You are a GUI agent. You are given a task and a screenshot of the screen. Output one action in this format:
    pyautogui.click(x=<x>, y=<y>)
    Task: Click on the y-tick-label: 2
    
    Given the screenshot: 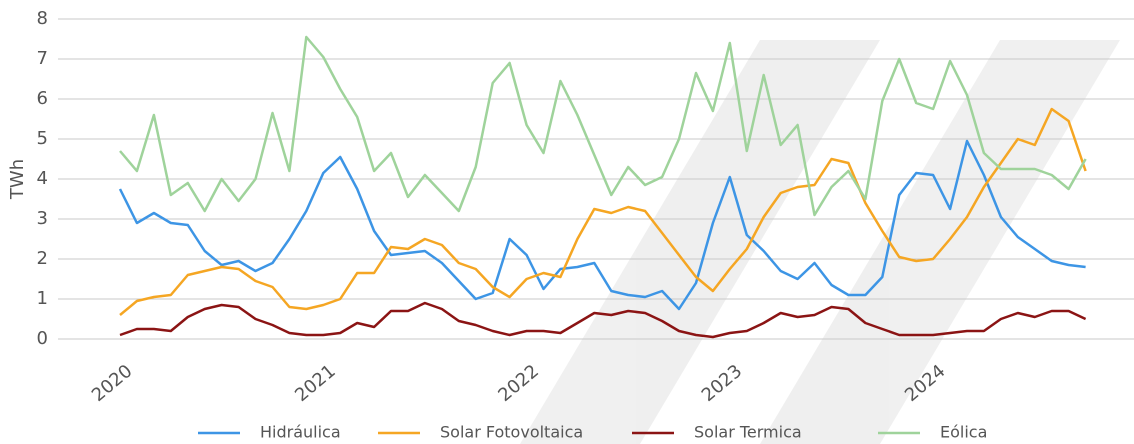 What is the action you would take?
    pyautogui.click(x=42, y=258)
    